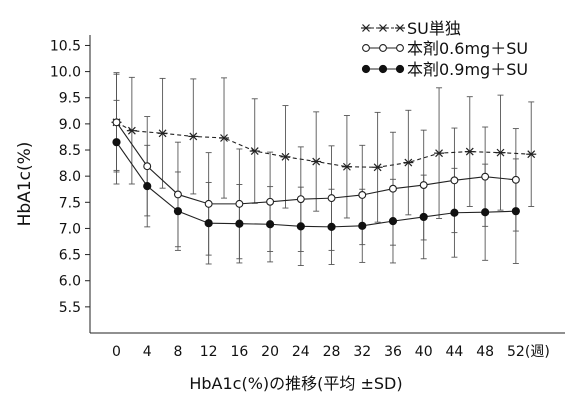  What do you see at coordinates (362, 352) in the screenshot?
I see `x-tick-label: 32` at bounding box center [362, 352].